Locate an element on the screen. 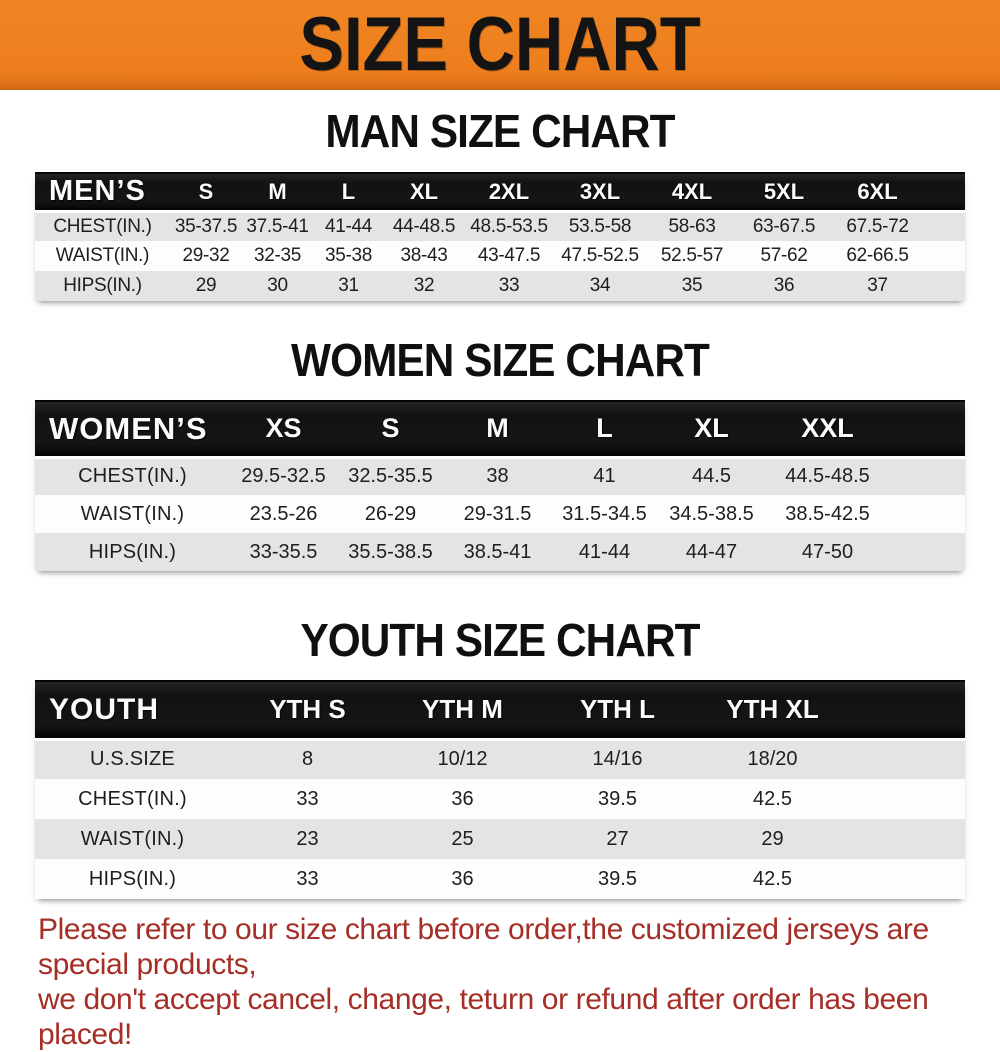  size-column-header: 6XL is located at coordinates (877, 192).